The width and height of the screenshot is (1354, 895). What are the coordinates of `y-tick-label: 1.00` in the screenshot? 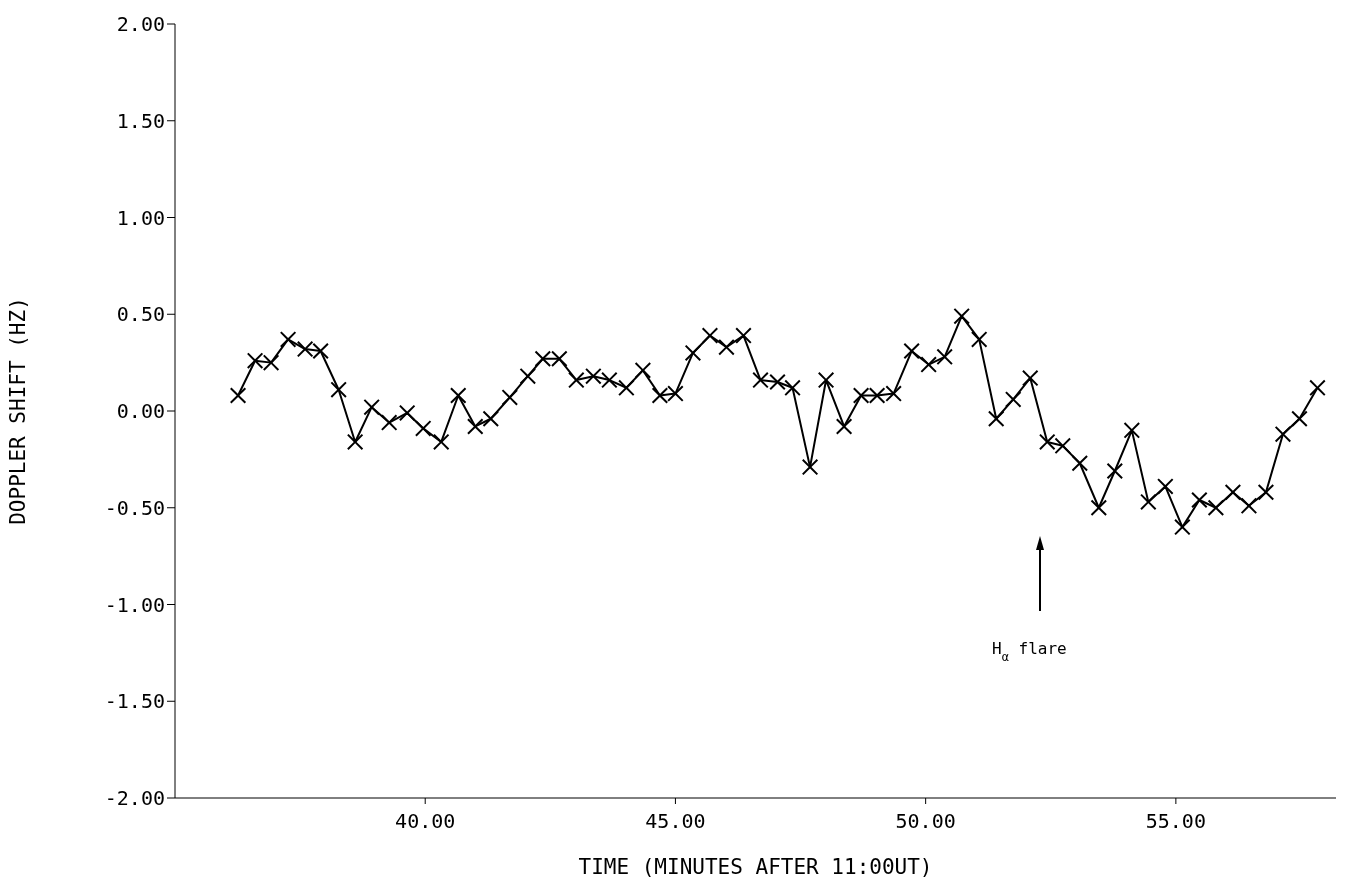 It's located at (140, 217).